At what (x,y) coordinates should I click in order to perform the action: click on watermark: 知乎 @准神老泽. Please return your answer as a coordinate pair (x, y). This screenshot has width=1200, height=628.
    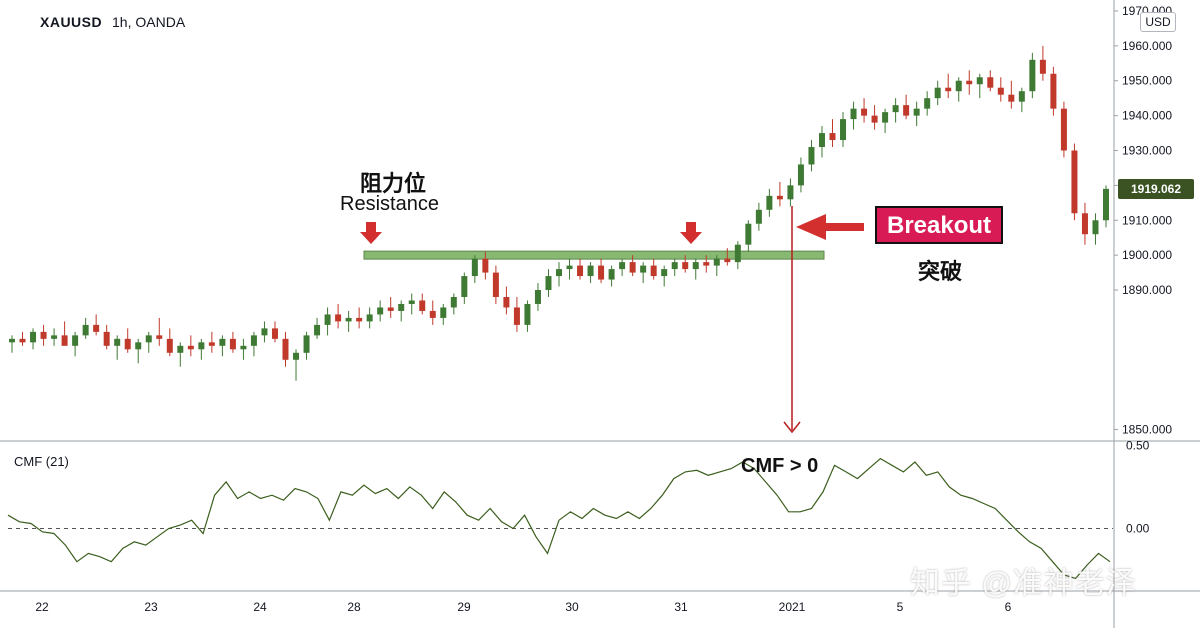
    Looking at the image, I should click on (1023, 583).